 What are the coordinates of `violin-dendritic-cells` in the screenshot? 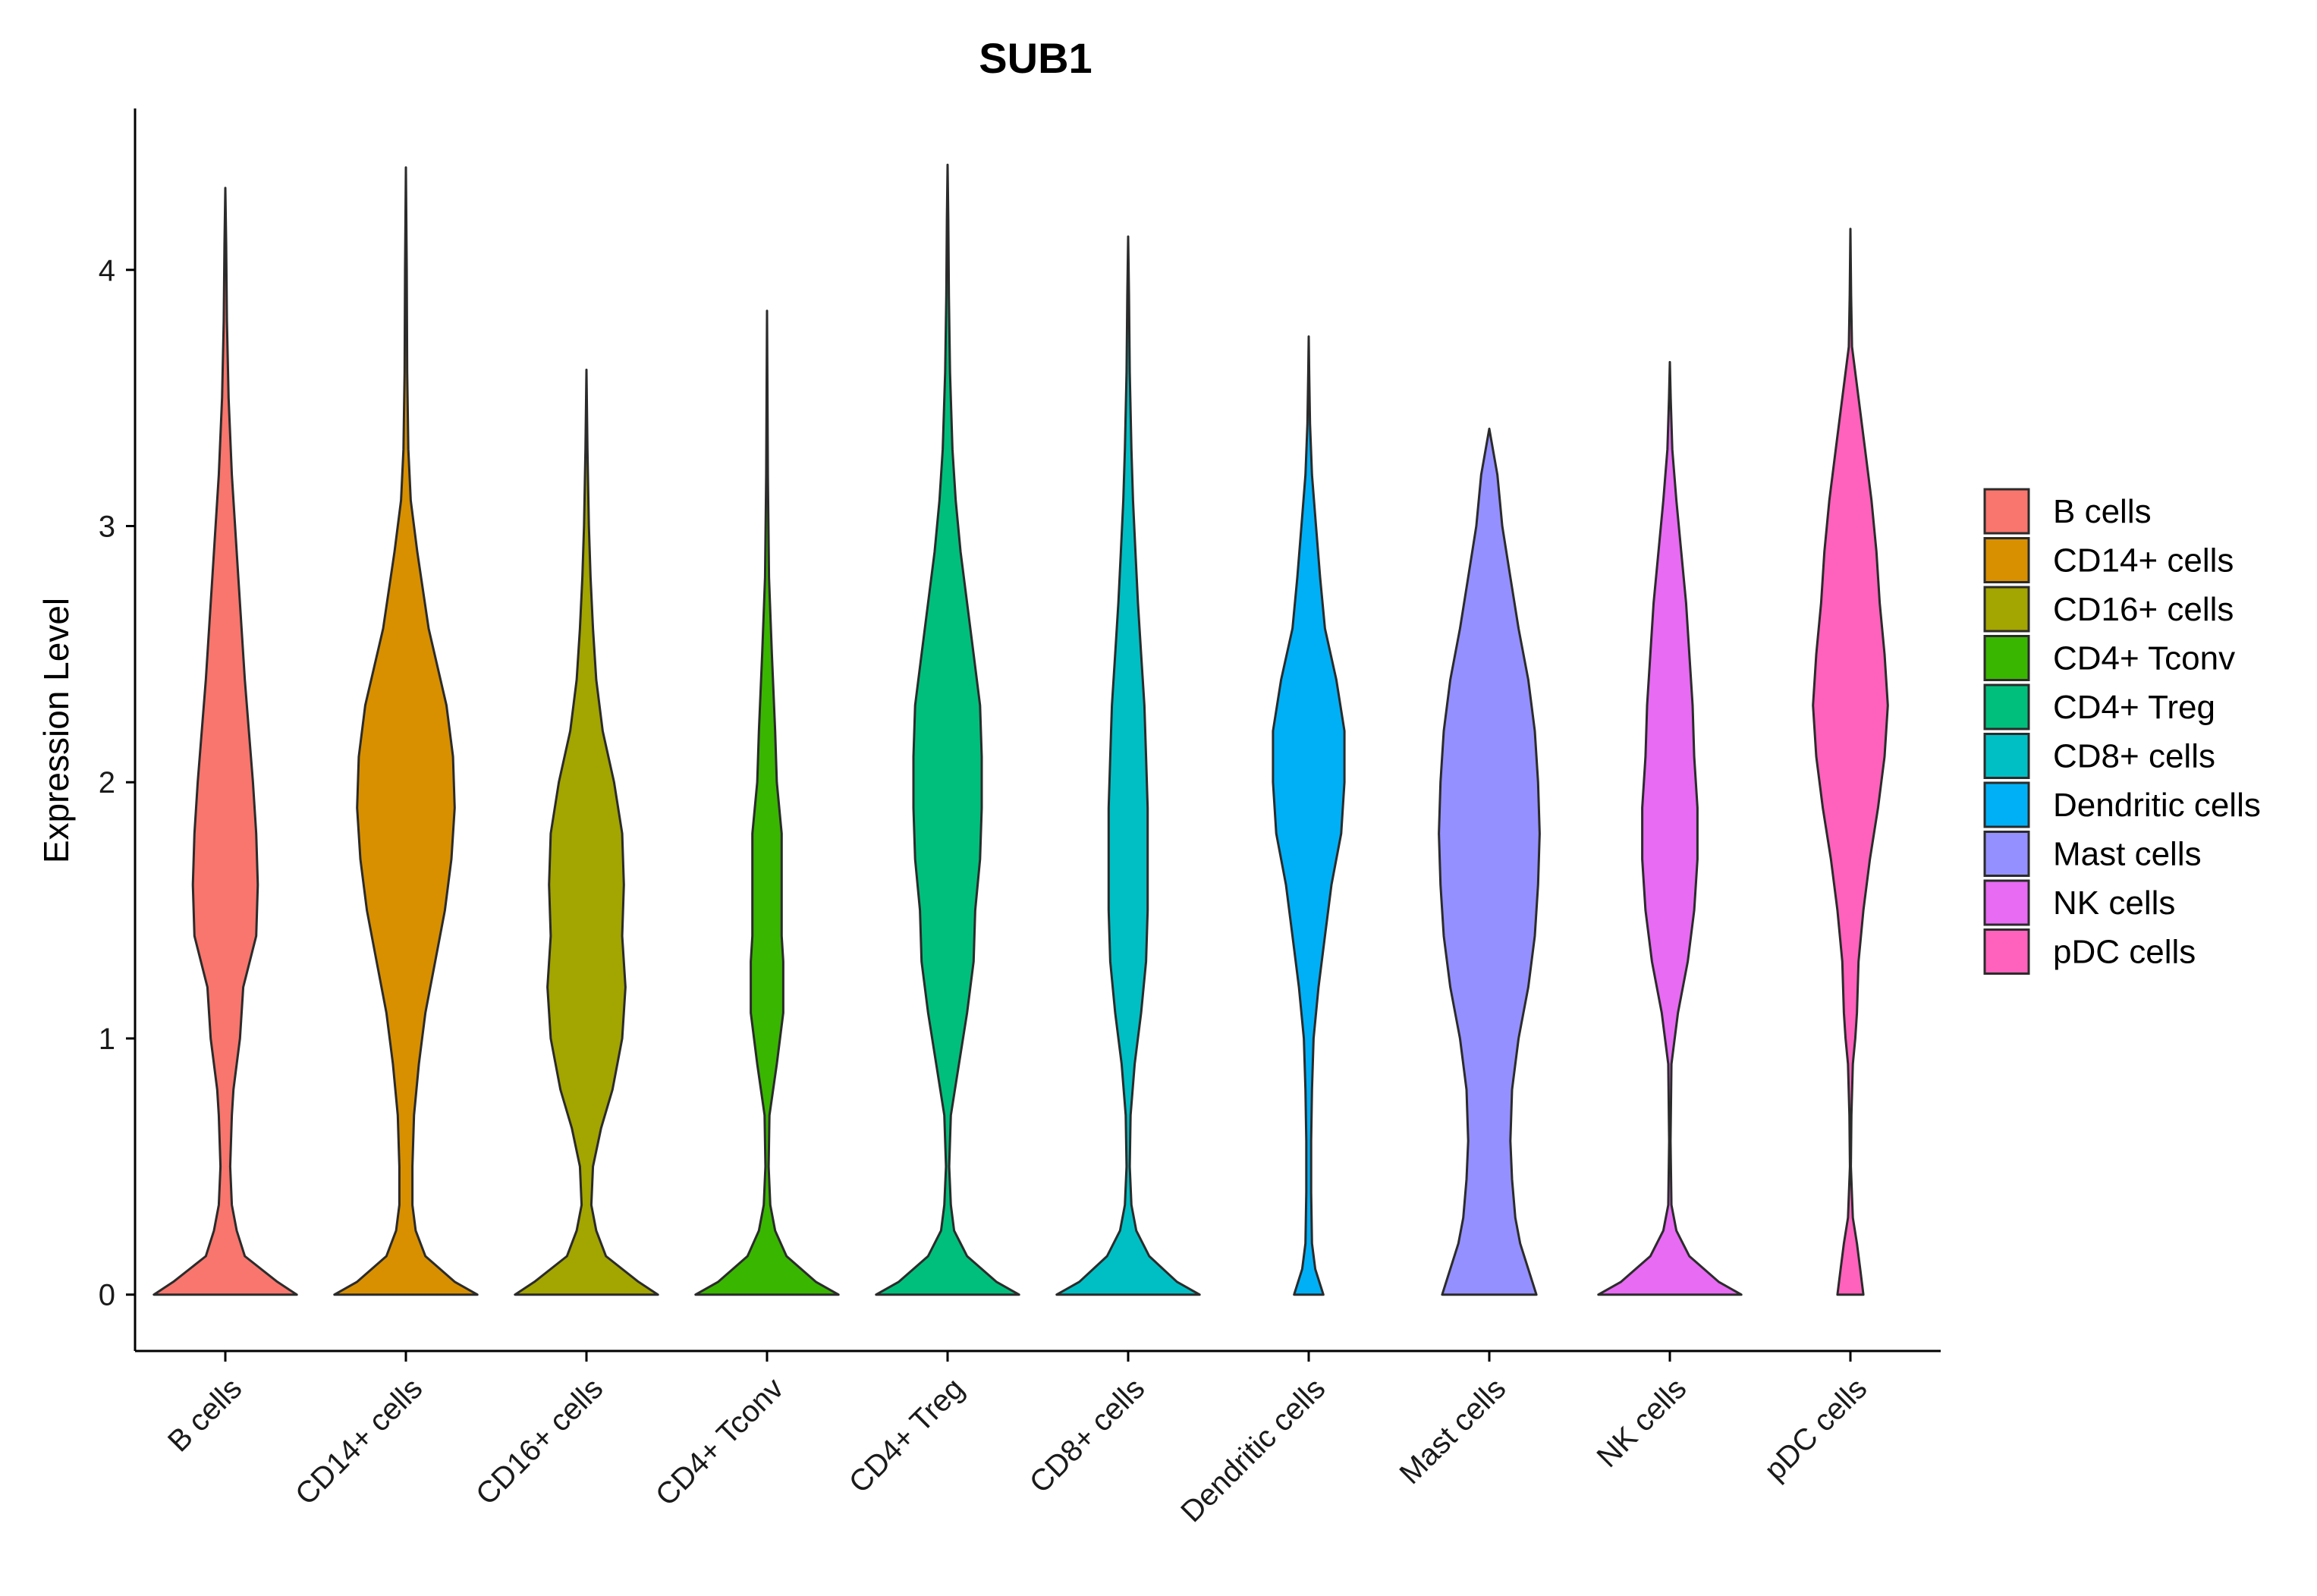 It's located at (1309, 816).